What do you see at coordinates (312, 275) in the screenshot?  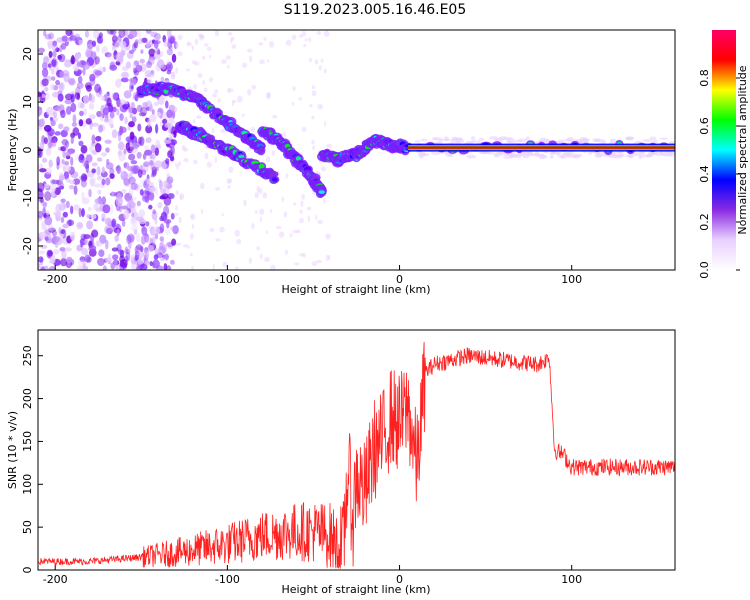 I see `top-x-ticks: -200 -100 0 100` at bounding box center [312, 275].